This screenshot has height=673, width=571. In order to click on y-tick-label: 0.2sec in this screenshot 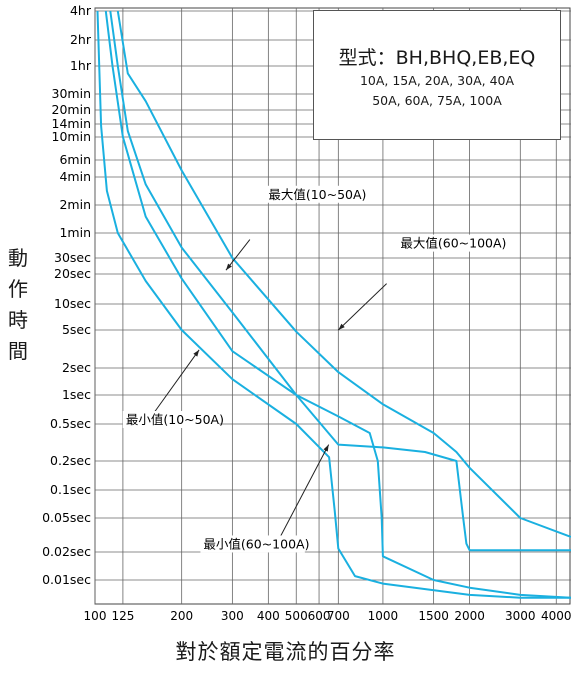, I will do `click(70, 460)`.